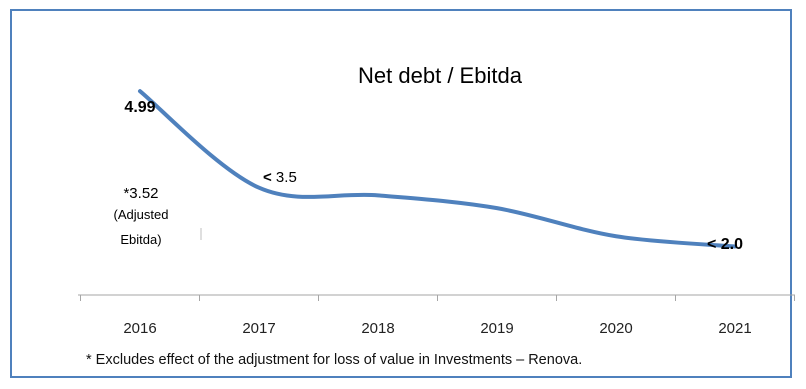  I want to click on annotation-value: *3.52, so click(140, 193).